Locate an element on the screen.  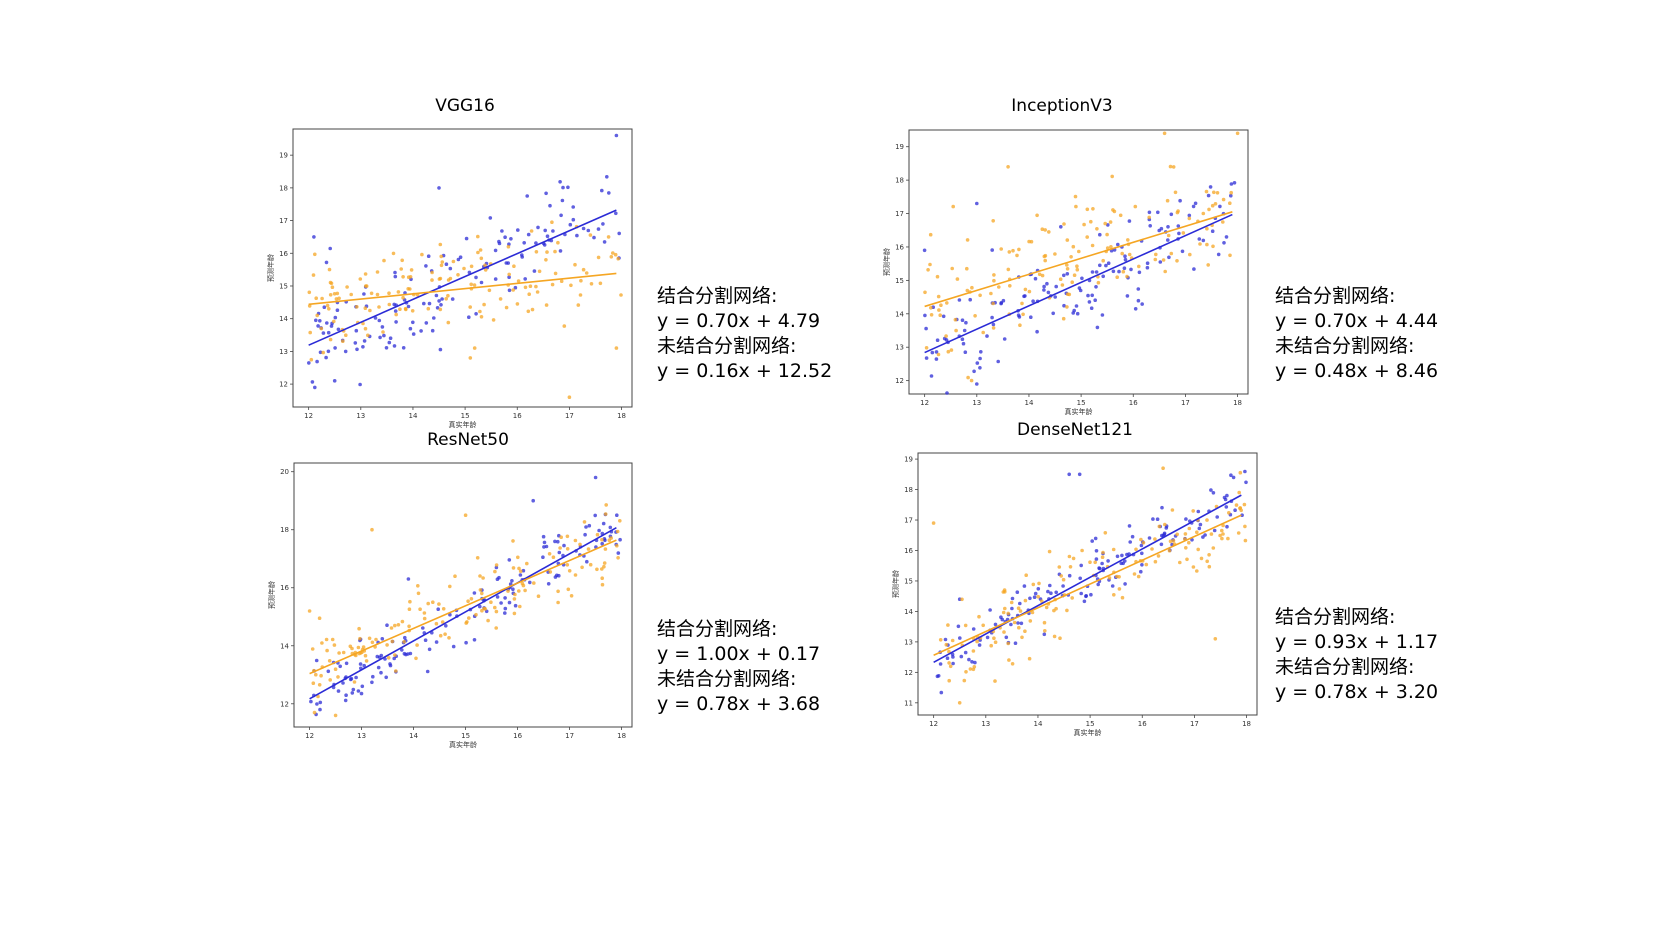
y-tick-label: 16 is located at coordinates (283, 254).